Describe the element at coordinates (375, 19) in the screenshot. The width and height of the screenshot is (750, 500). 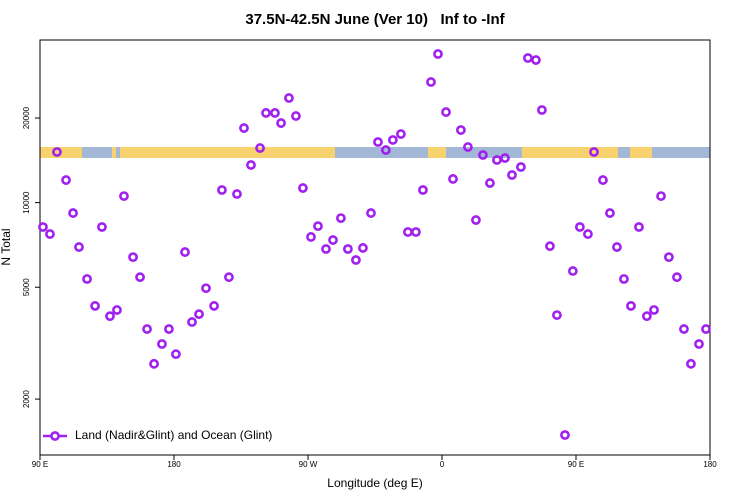
I see `chart-title: 37.5N-42.5N June (Ver 10) Inf to -Inf` at that location.